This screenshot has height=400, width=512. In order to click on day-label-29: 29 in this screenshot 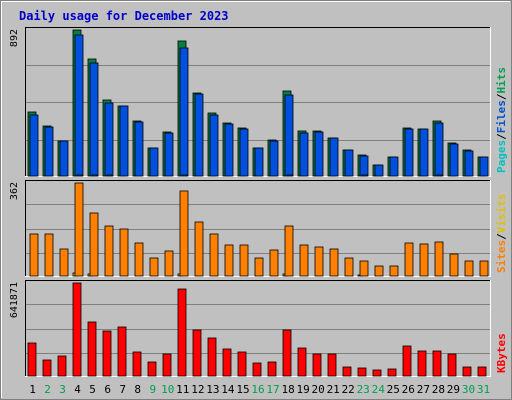, I will do `click(453, 389)`.